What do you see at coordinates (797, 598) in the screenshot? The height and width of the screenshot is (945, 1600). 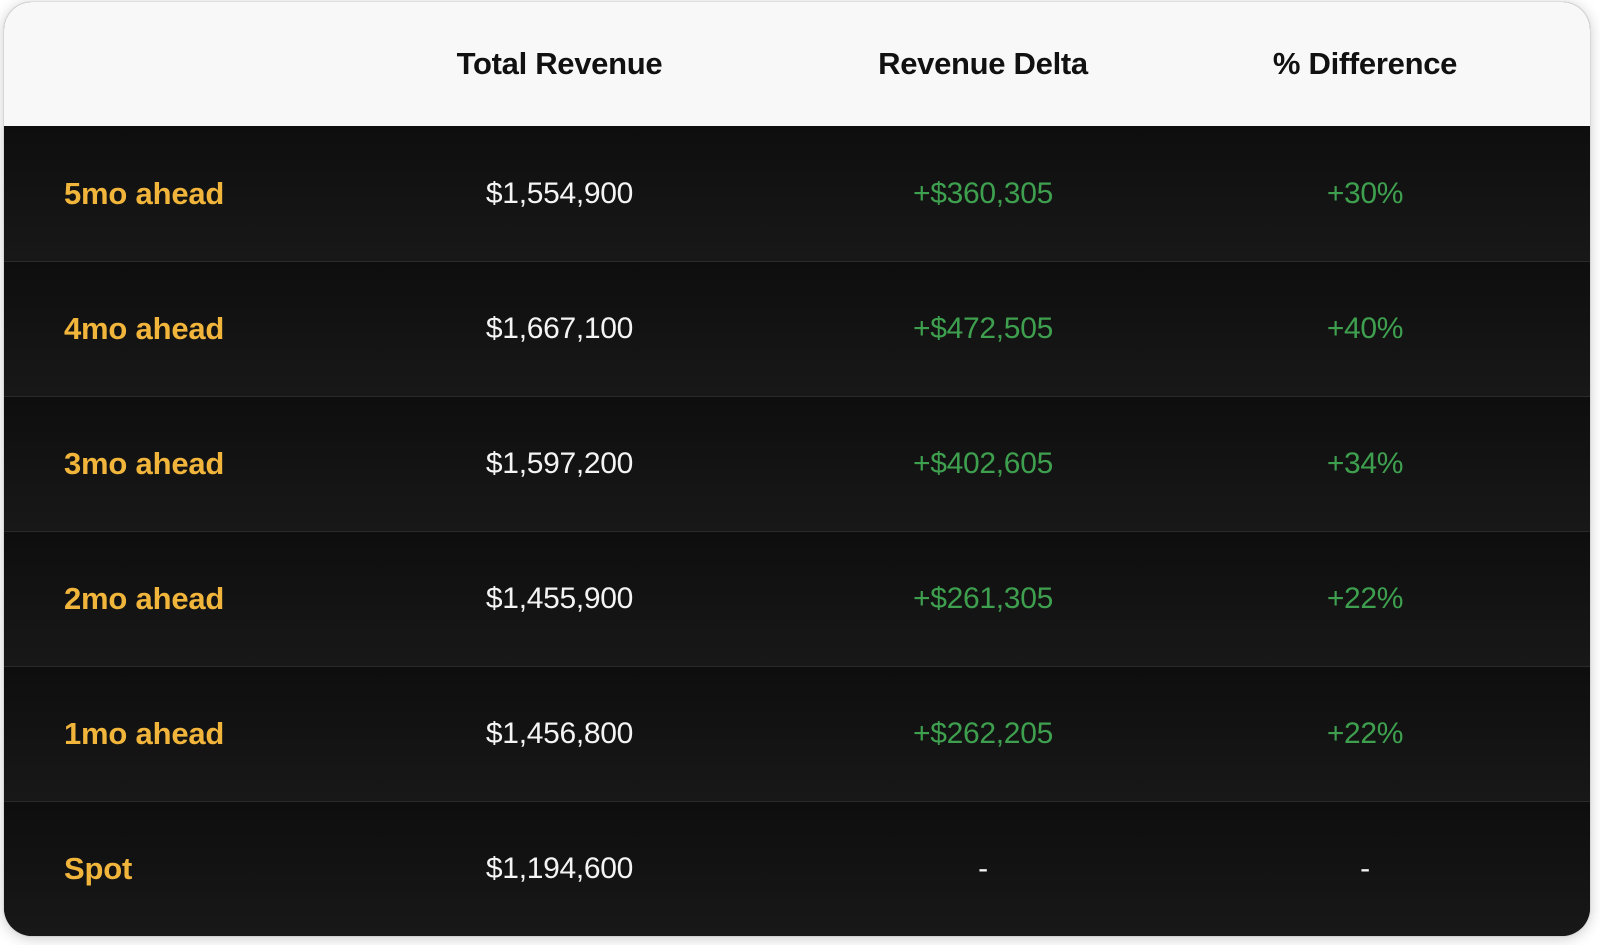 I see `table-row: 2mo ahead $1,455,900 +$261,305 +22%` at bounding box center [797, 598].